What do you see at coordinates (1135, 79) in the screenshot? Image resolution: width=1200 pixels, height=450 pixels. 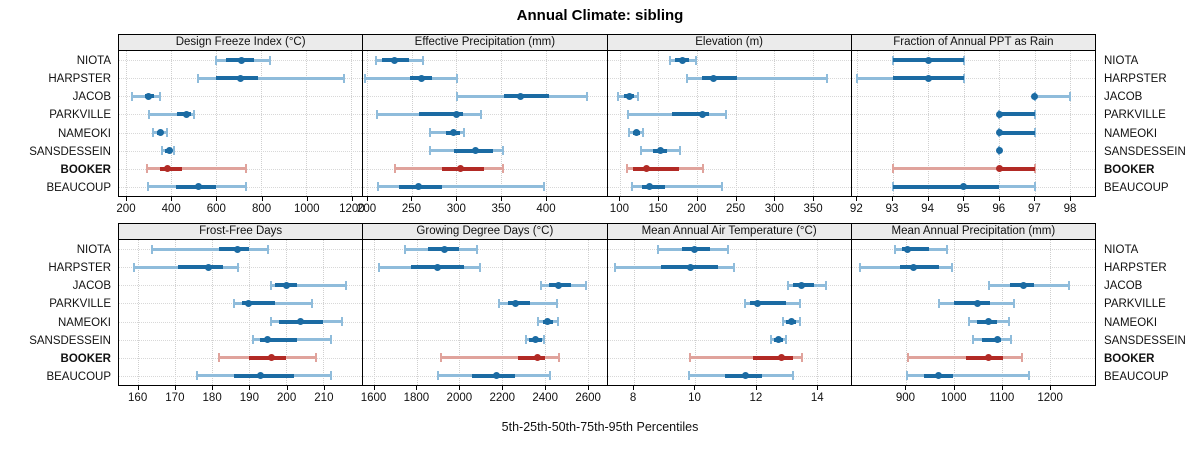 I see `row-label-harpster: HARPSTER` at bounding box center [1135, 79].